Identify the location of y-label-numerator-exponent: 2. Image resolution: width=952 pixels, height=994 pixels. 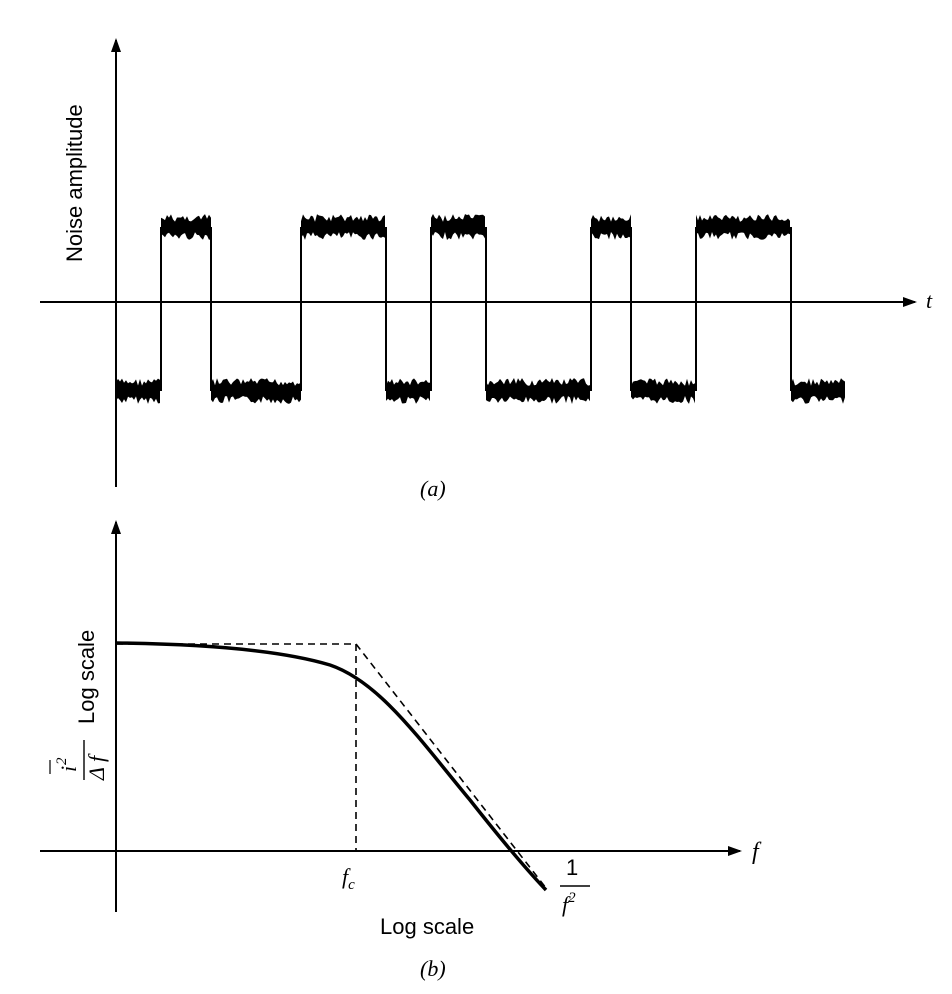
(62, 761).